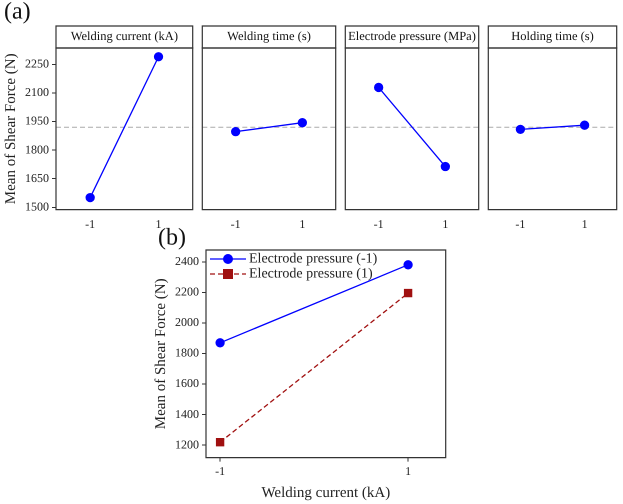  Describe the element at coordinates (17, 12) in the screenshot. I see `text: (a)` at that location.